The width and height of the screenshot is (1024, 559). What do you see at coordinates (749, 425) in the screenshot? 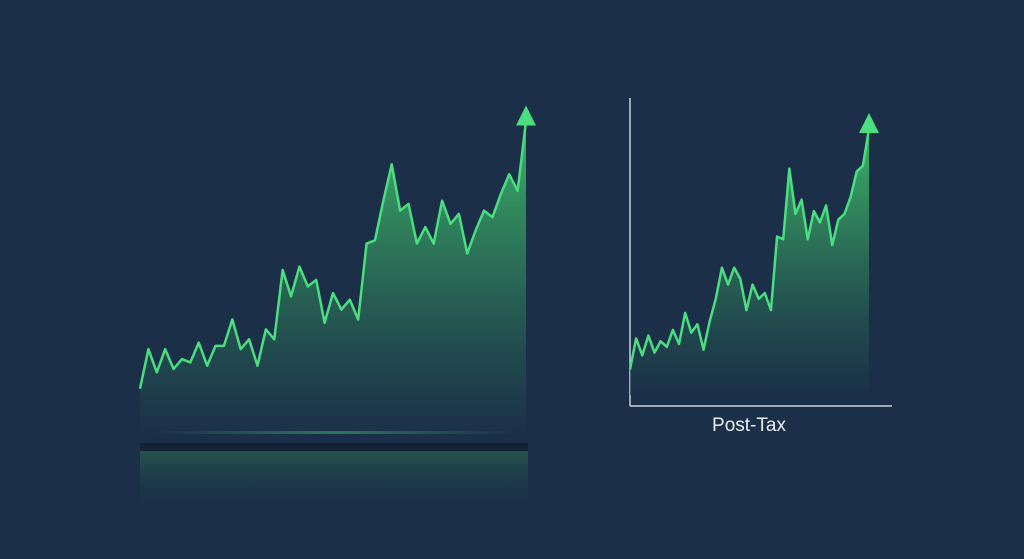
I see `x-axis-label: Post-Tax` at bounding box center [749, 425].